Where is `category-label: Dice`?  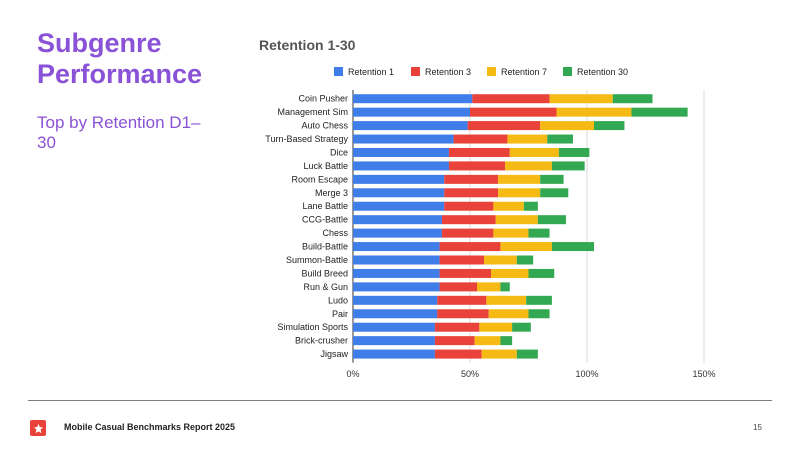 category-label: Dice is located at coordinates (339, 152).